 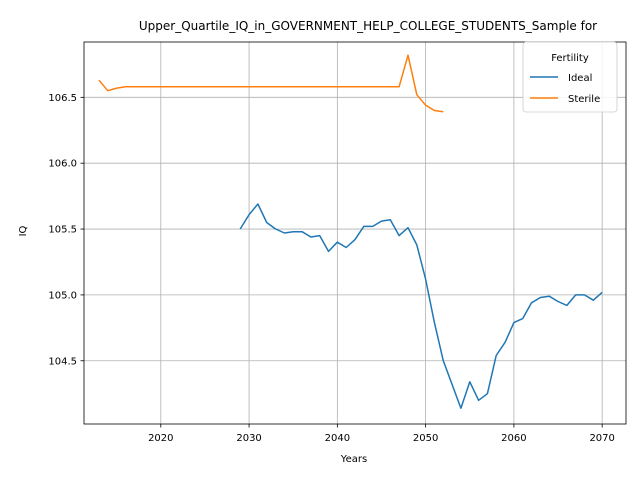 What do you see at coordinates (580, 78) in the screenshot?
I see `legend-label-ideal: Ideal` at bounding box center [580, 78].